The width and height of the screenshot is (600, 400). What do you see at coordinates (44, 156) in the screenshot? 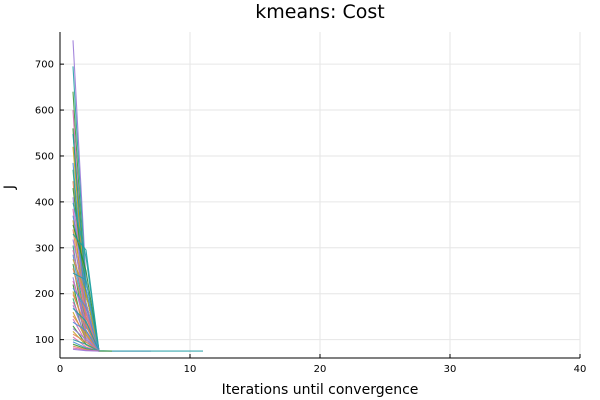
I see `y-tick-label: 500` at bounding box center [44, 156].